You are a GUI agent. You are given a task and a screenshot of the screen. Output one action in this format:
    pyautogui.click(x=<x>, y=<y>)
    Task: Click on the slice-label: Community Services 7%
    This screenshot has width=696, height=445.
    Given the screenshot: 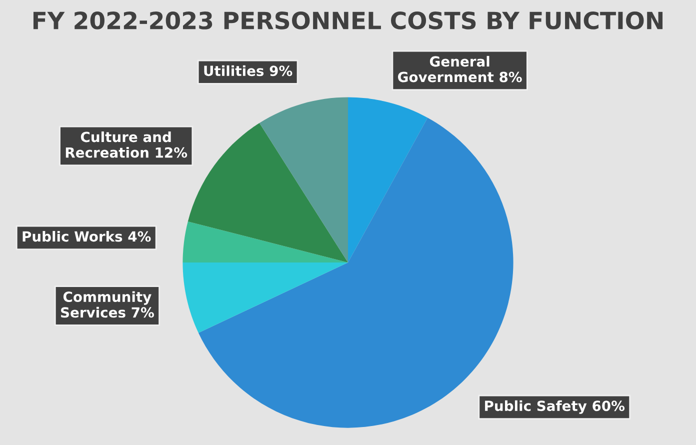 What is the action you would take?
    pyautogui.click(x=107, y=304)
    